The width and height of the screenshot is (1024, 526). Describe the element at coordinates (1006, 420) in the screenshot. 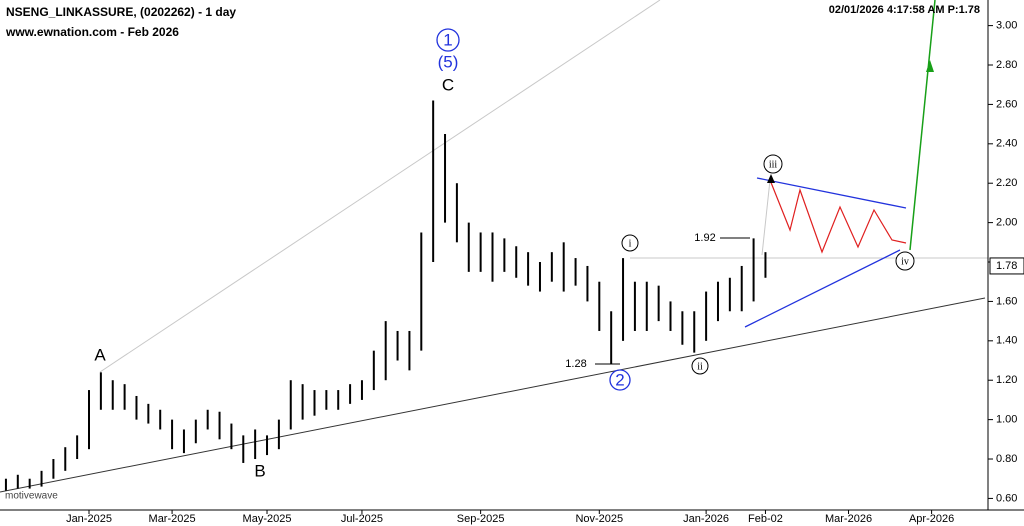

I see `y-tick-label: 1.00` at that location.